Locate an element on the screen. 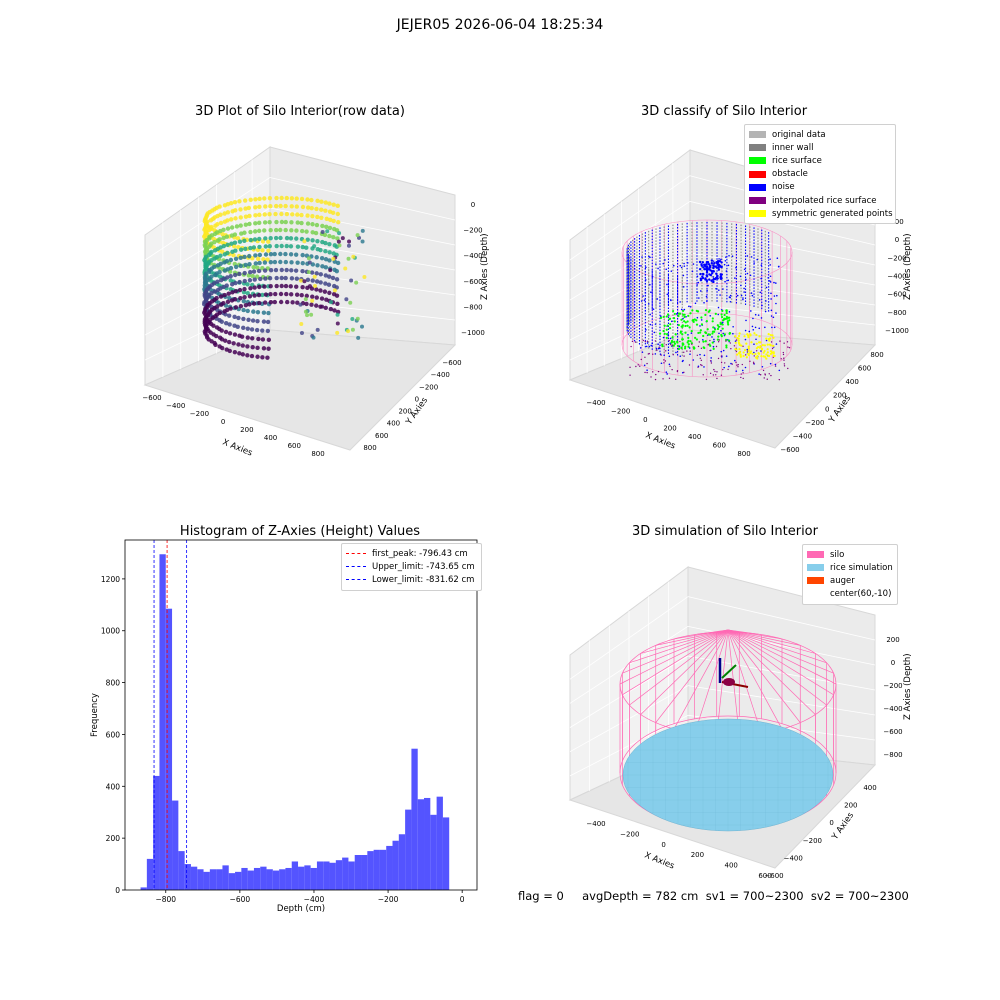 This screenshot has width=1000, height=1000. p1-x-tick: −200 is located at coordinates (199, 414).